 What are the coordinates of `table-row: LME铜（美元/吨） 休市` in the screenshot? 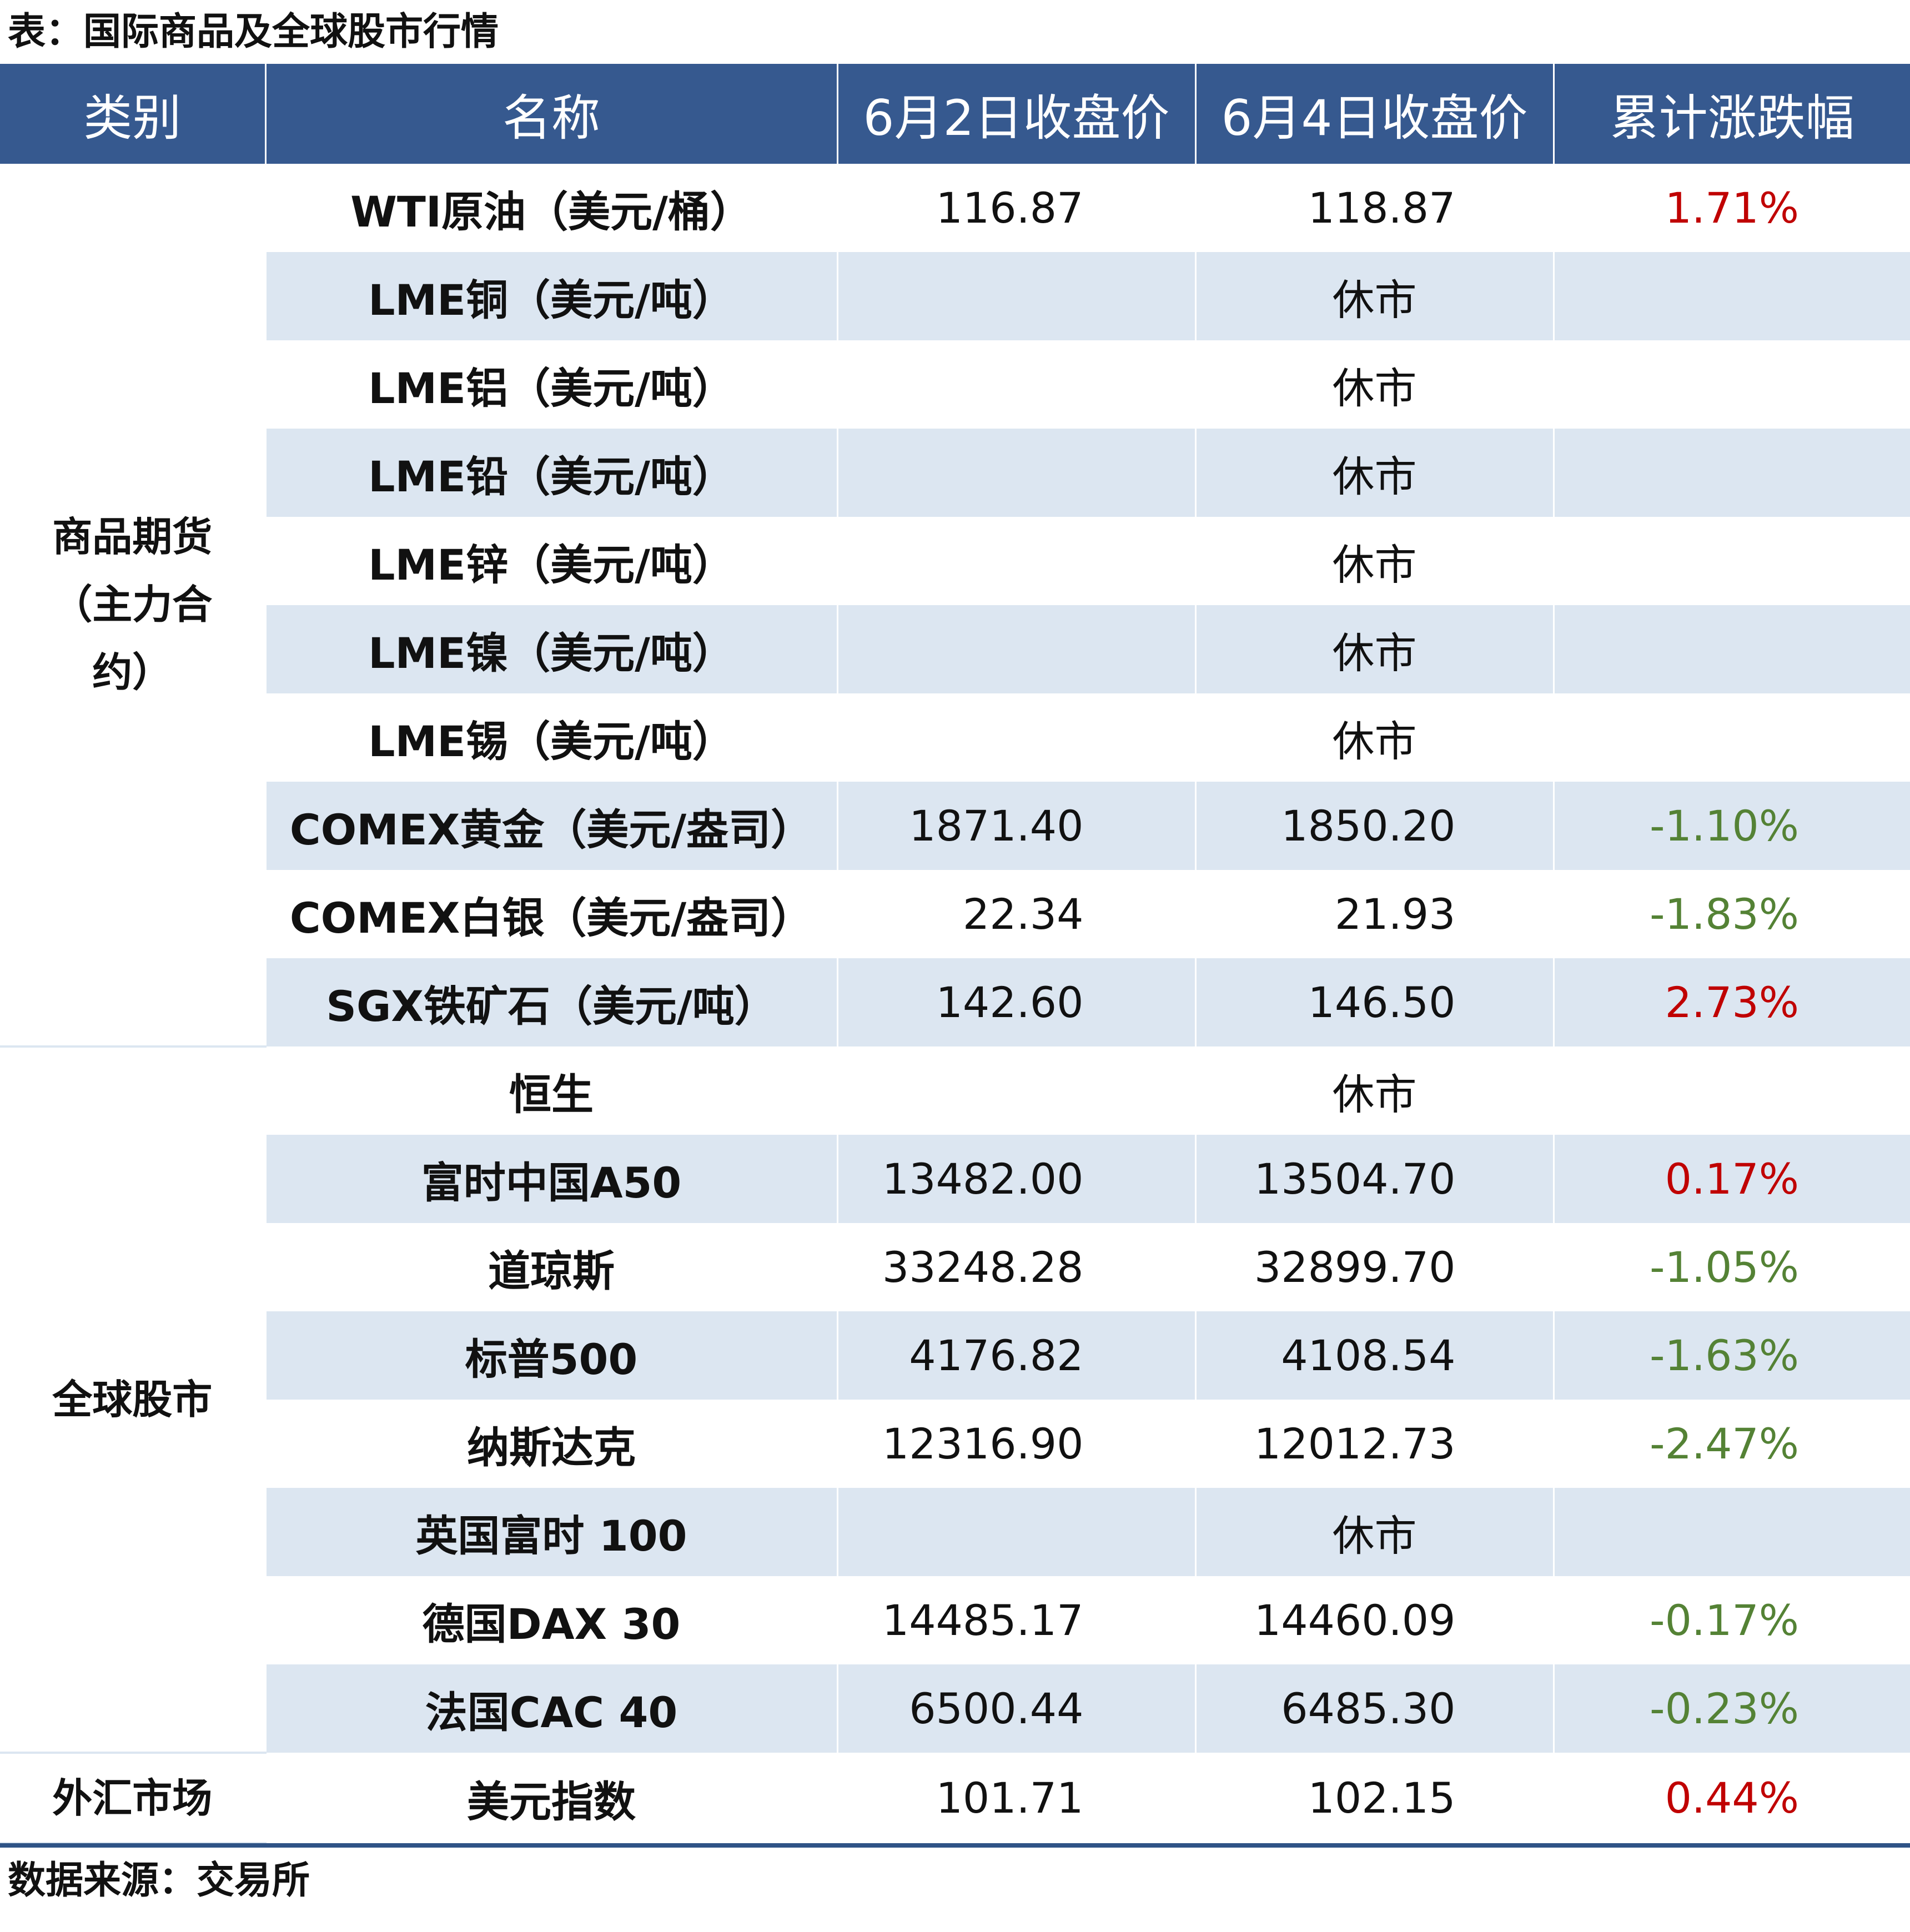 It's located at (955, 296).